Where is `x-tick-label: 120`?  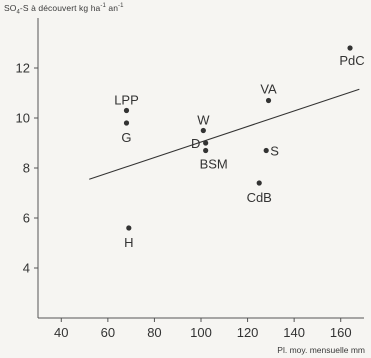
x-tick-label: 120 is located at coordinates (248, 332).